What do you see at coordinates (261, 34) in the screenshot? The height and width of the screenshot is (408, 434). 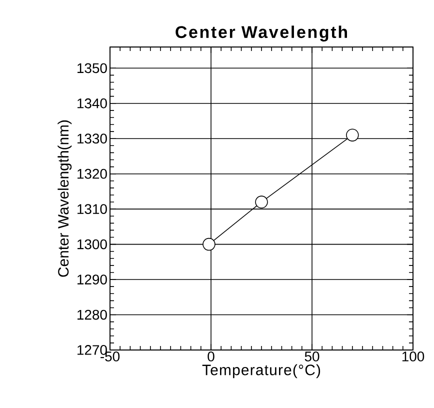 I see `chart-title: Center Wavelength` at bounding box center [261, 34].